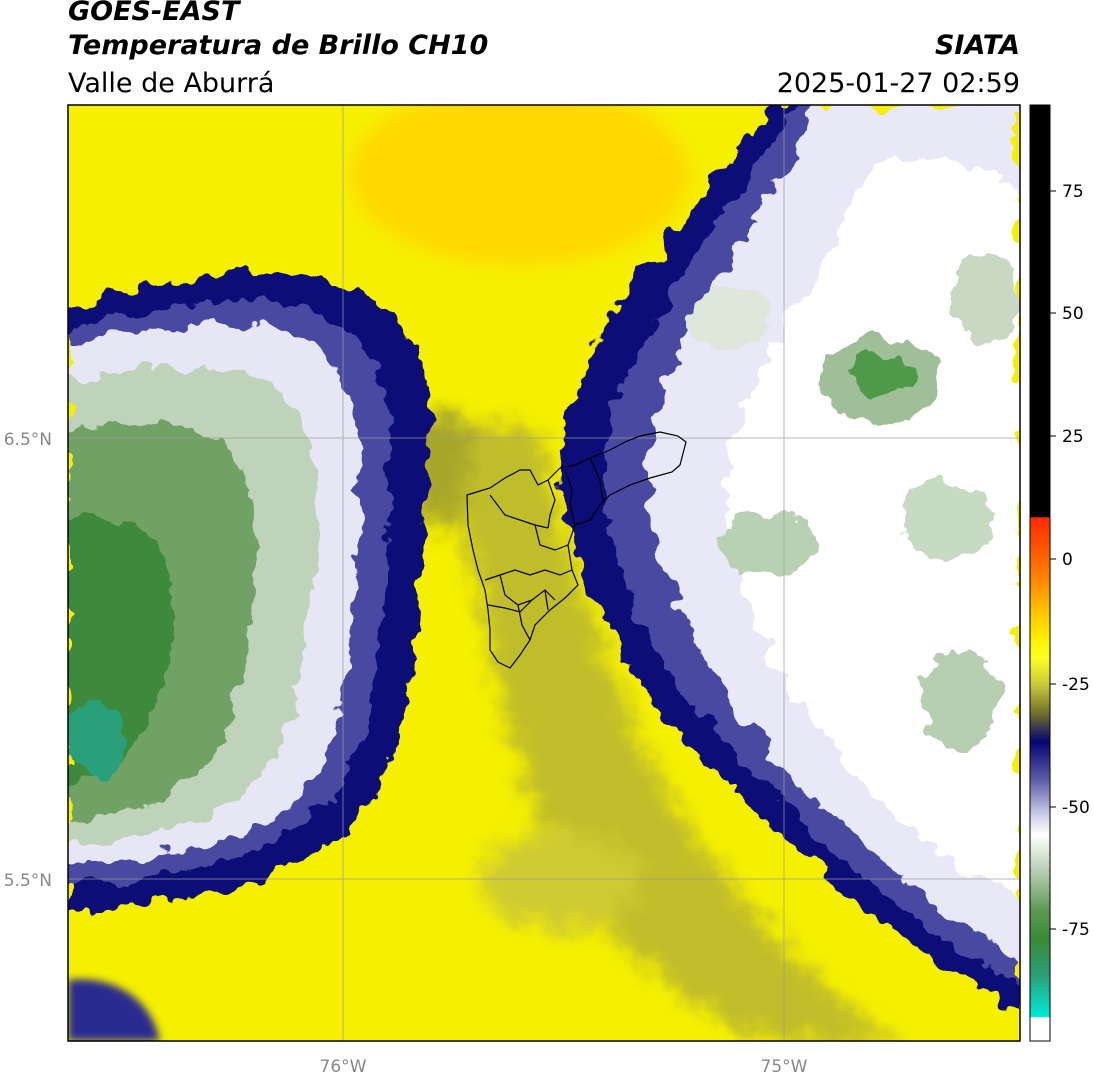 The height and width of the screenshot is (1078, 1094). Describe the element at coordinates (171, 83) in the screenshot. I see `region-label: Valle de Aburrá` at that location.